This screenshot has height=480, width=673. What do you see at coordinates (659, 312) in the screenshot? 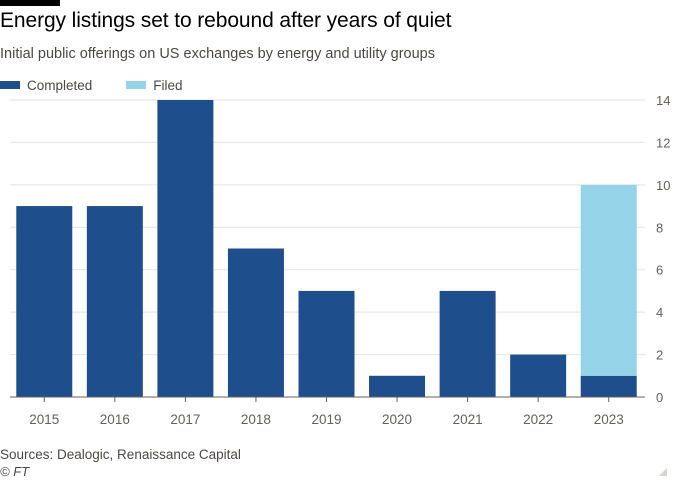
I see `y-tick-label: 4` at bounding box center [659, 312].